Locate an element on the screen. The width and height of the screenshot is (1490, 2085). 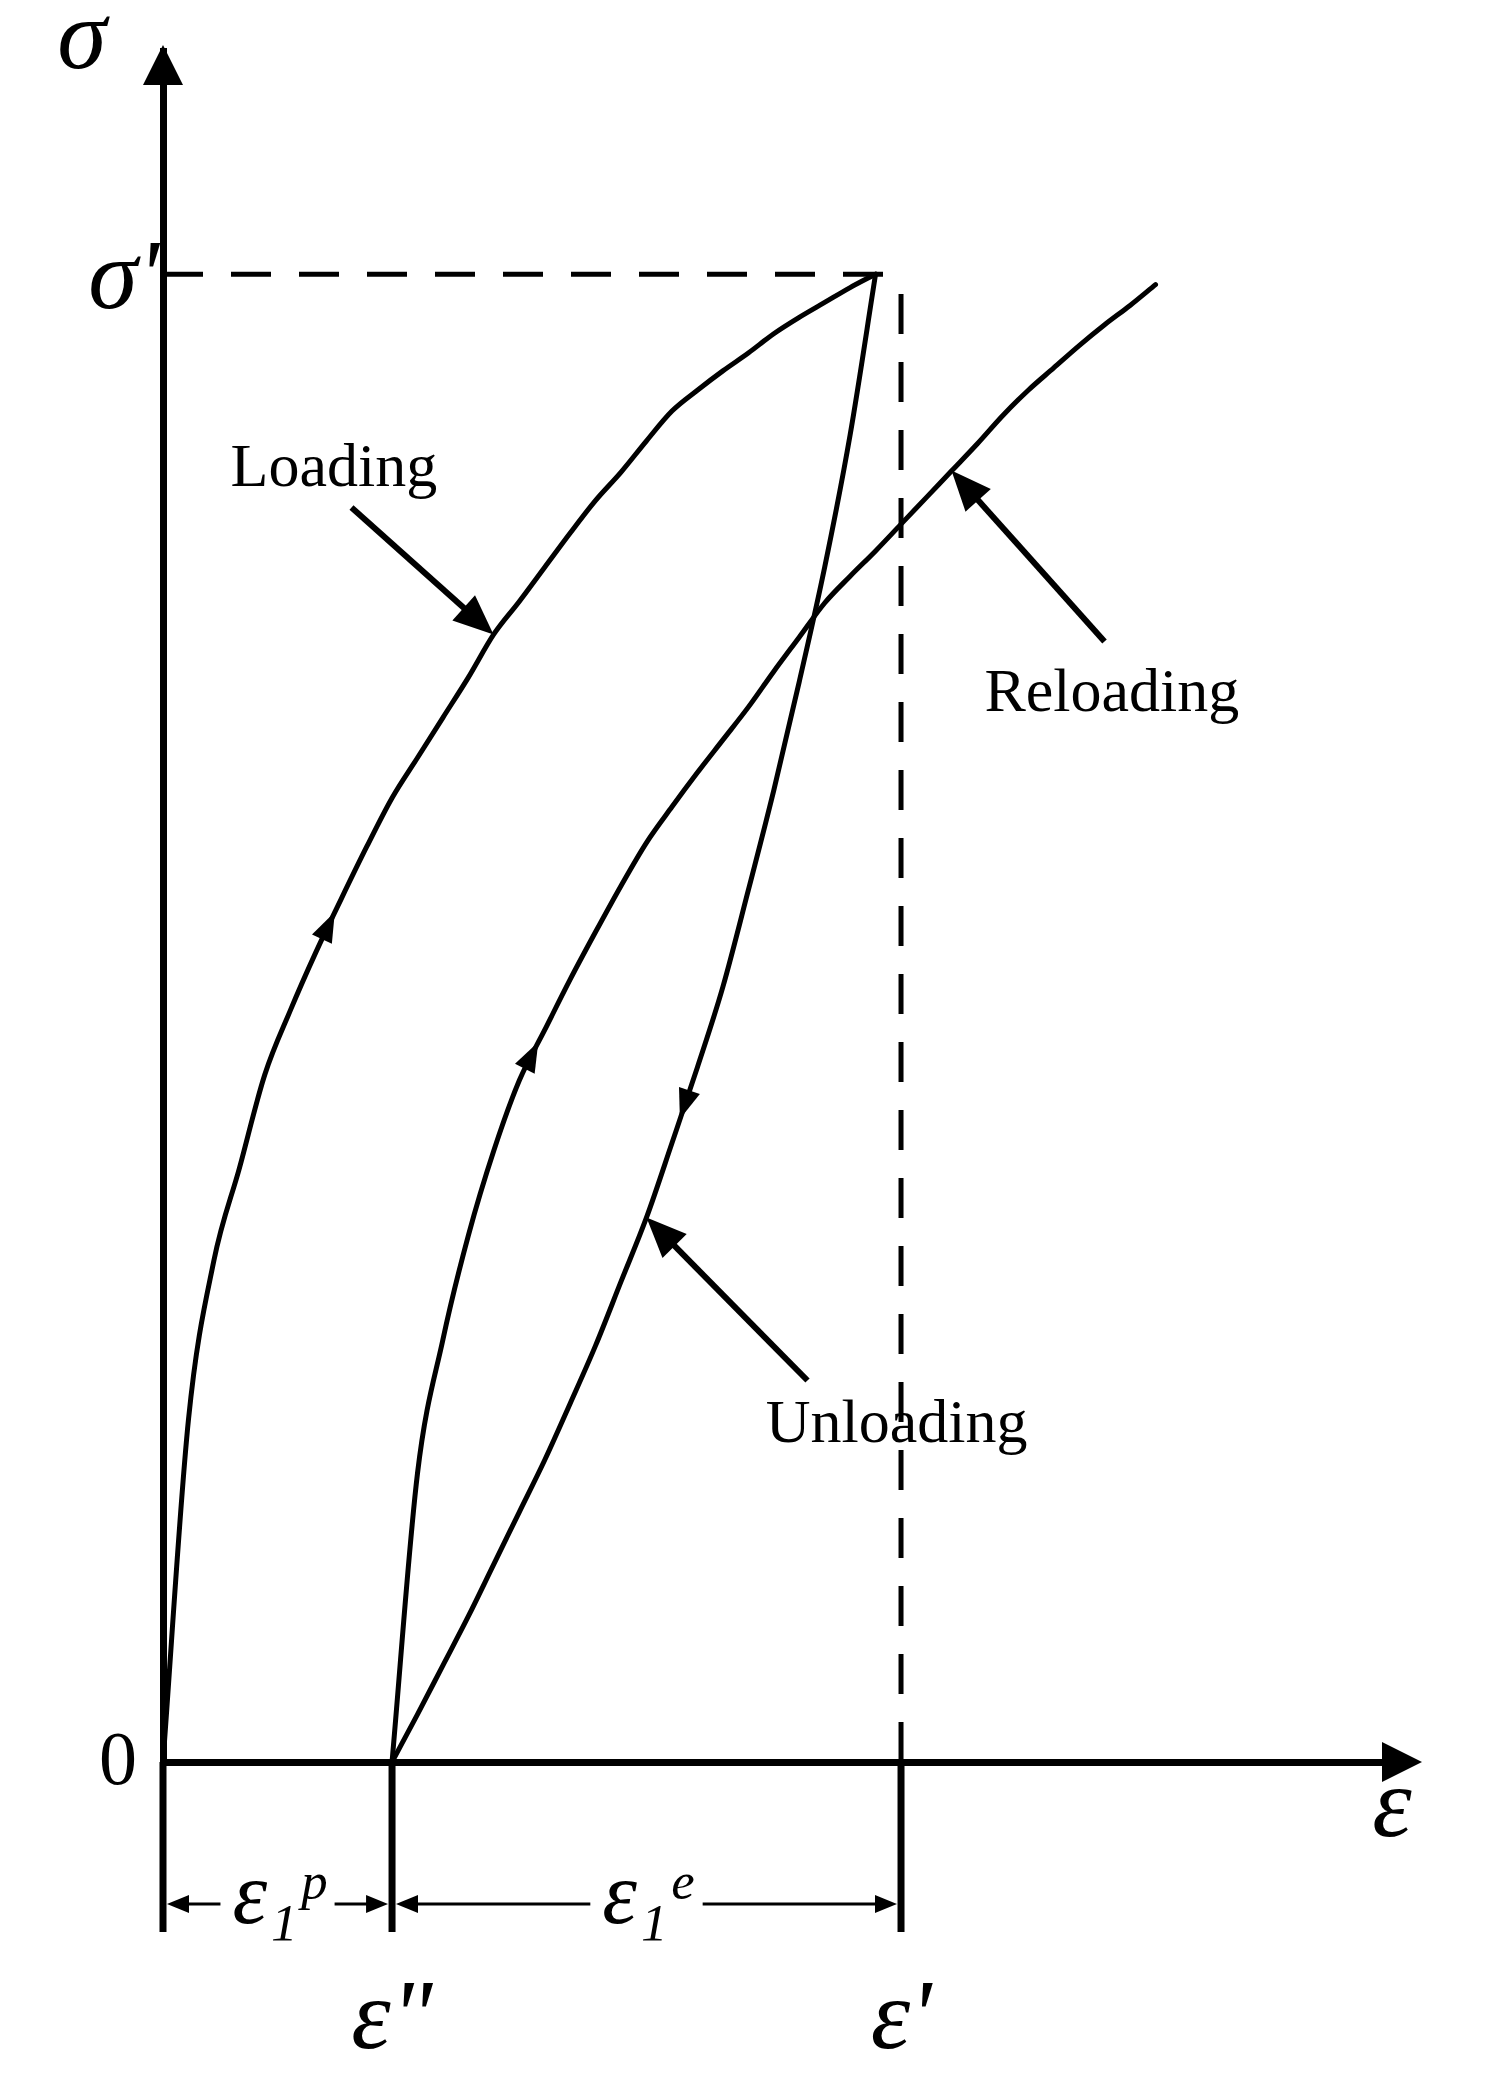
x-tick-label: ε" is located at coordinates (392, 2015).